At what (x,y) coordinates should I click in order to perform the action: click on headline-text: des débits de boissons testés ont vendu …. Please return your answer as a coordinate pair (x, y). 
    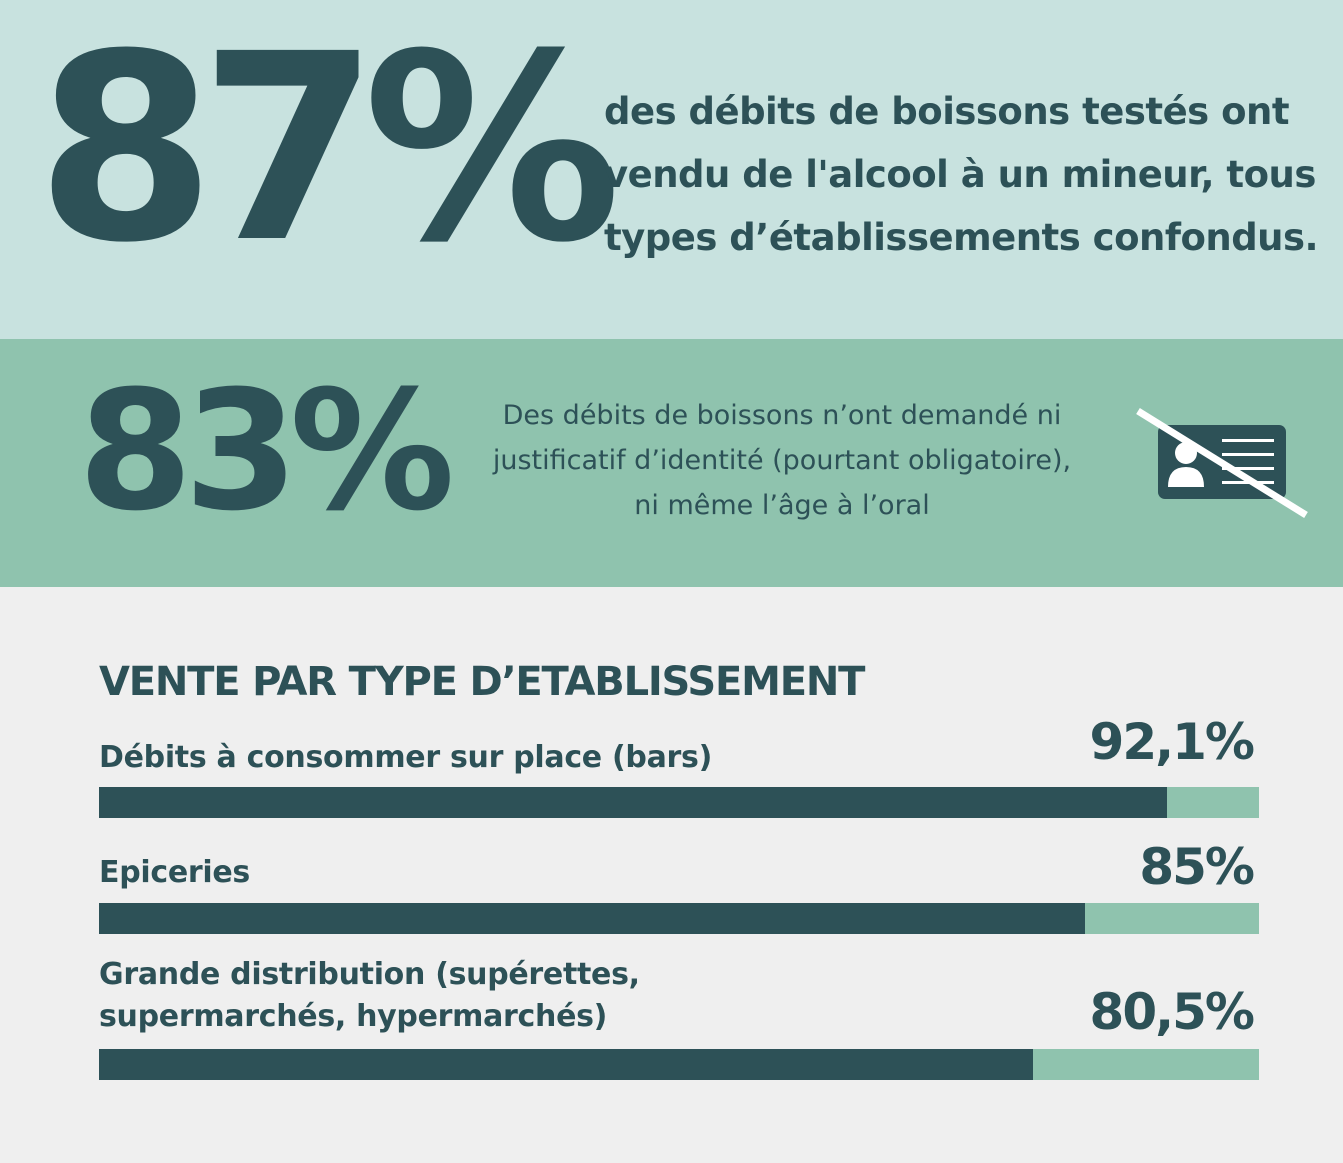
    Looking at the image, I should click on (961, 174).